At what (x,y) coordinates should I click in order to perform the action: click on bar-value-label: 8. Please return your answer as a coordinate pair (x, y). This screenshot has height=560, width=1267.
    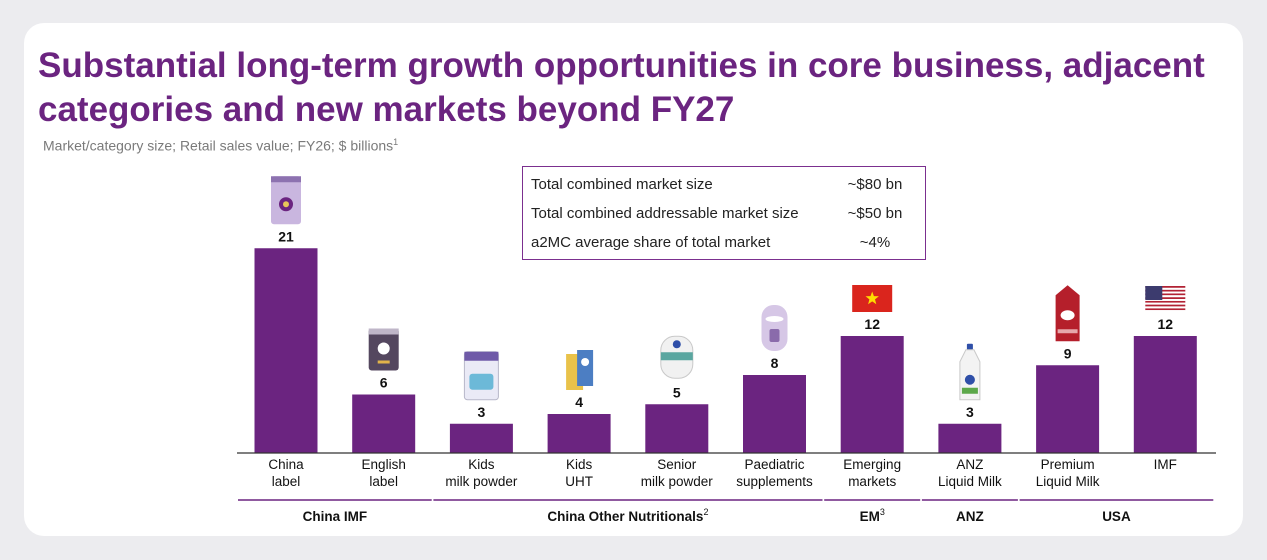
    Looking at the image, I should click on (775, 363).